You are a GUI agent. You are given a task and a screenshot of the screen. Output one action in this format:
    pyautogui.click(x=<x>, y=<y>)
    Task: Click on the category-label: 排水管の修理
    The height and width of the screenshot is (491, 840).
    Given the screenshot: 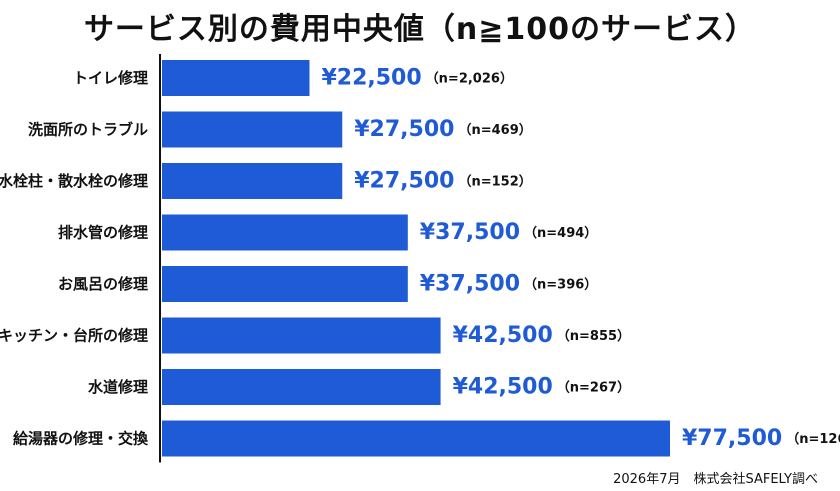 What is the action you would take?
    pyautogui.click(x=103, y=233)
    